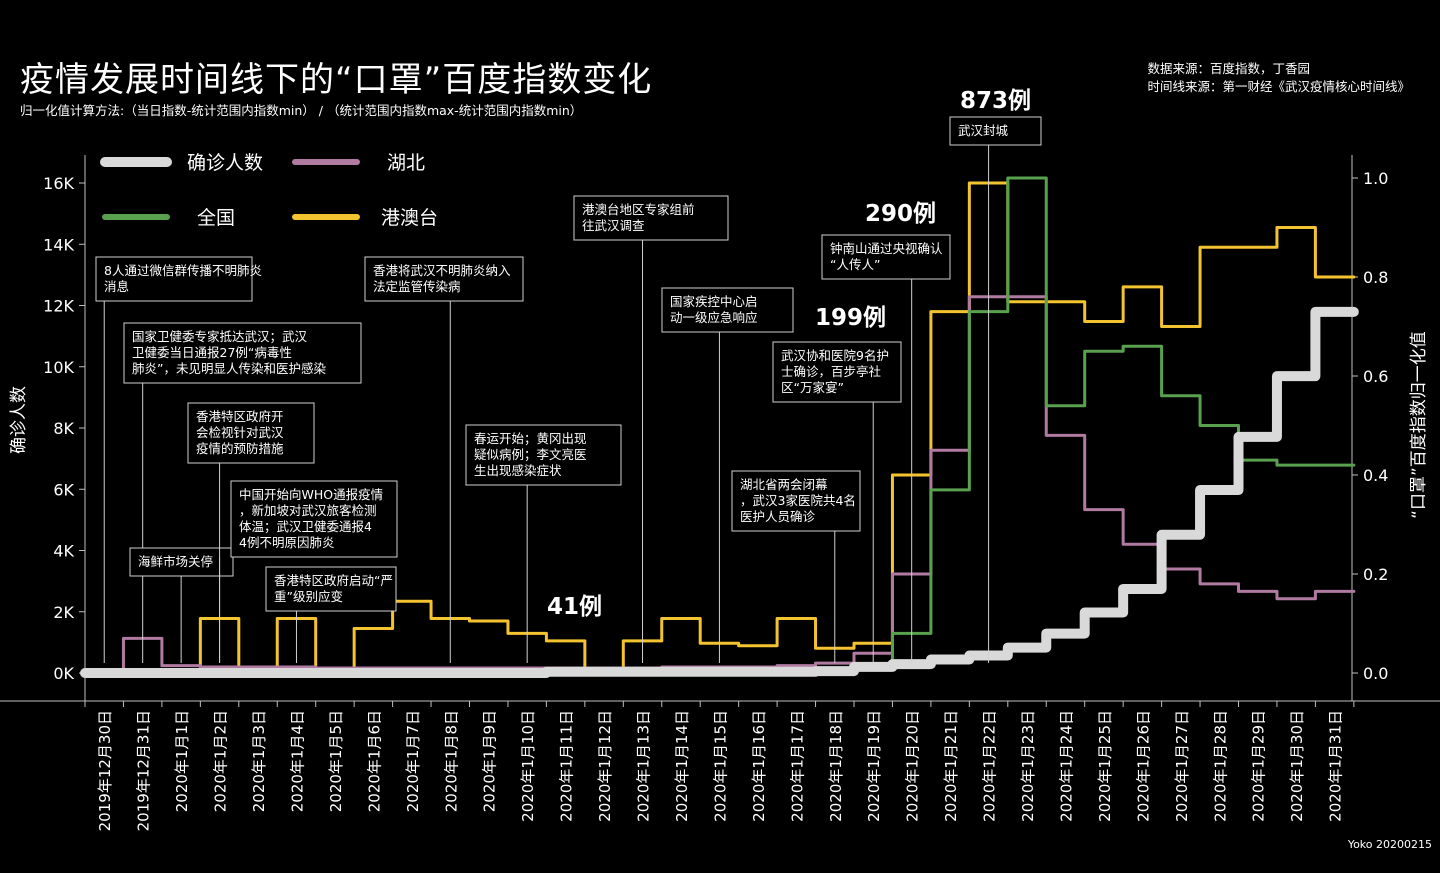 The image size is (1440, 873). I want to click on x-tick-label: 2020年1月28日, so click(1220, 766).